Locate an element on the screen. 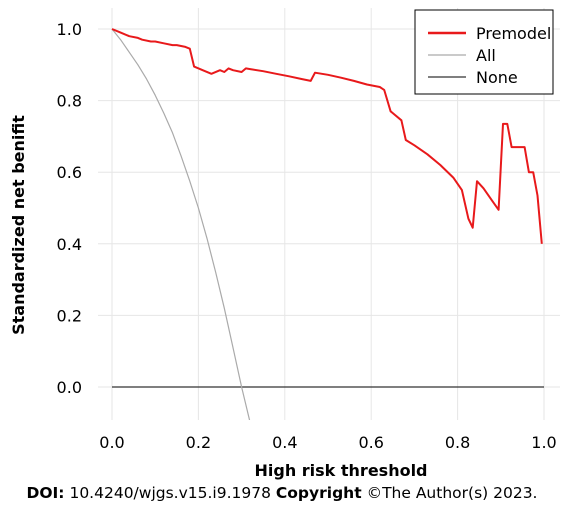 Image resolution: width=564 pixels, height=507 pixels. x-tick-label: 0.8 is located at coordinates (457, 442).